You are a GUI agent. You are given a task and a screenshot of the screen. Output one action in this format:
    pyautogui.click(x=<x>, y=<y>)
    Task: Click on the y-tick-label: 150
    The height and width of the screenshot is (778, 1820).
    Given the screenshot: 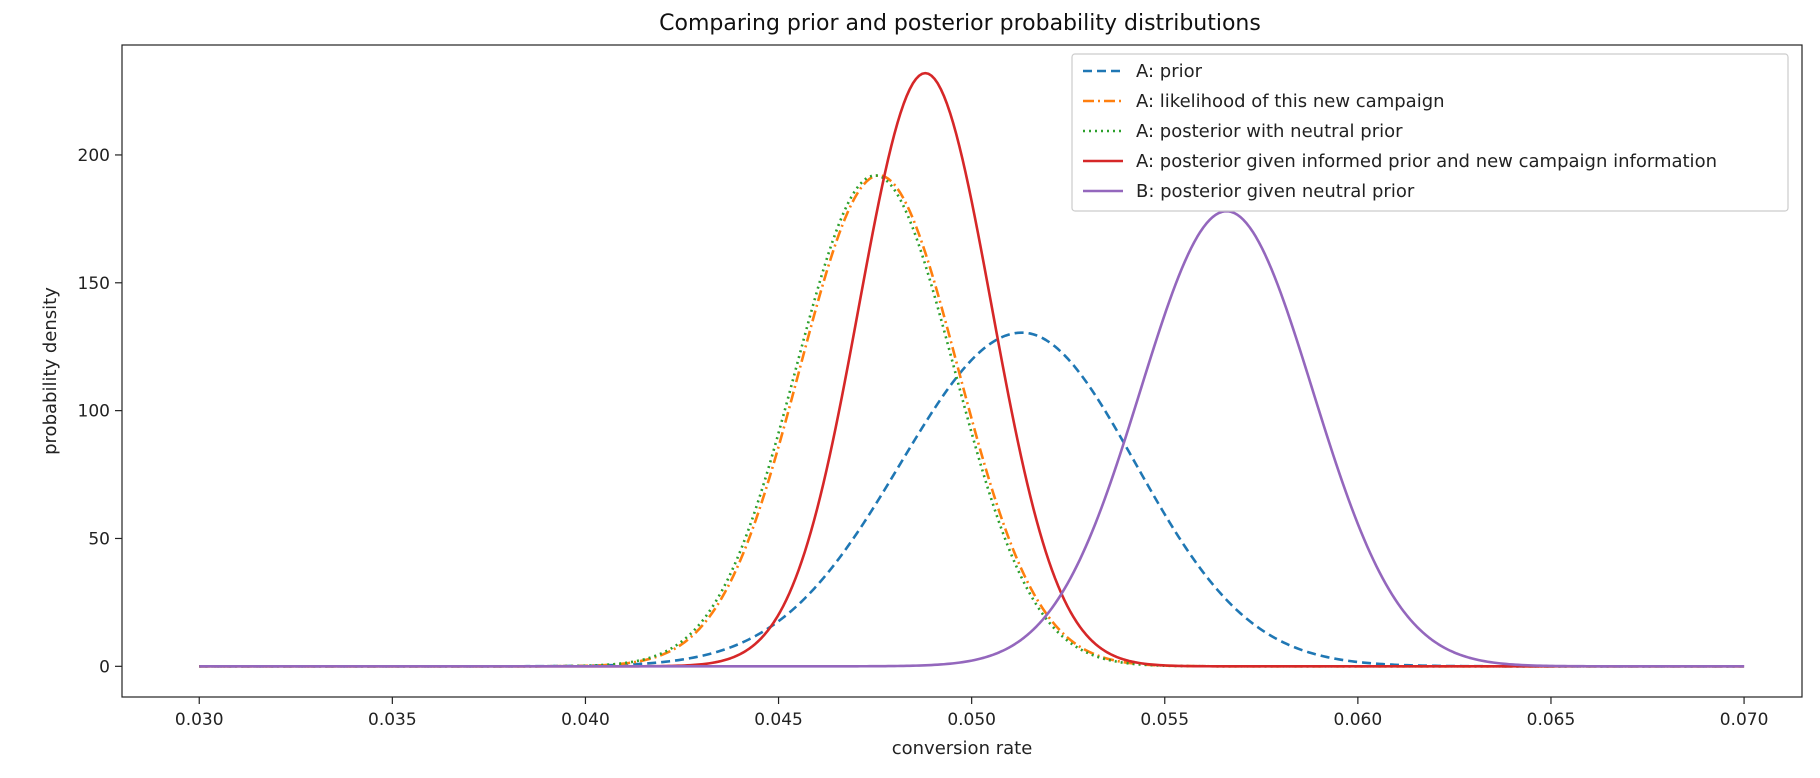 What is the action you would take?
    pyautogui.click(x=94, y=284)
    